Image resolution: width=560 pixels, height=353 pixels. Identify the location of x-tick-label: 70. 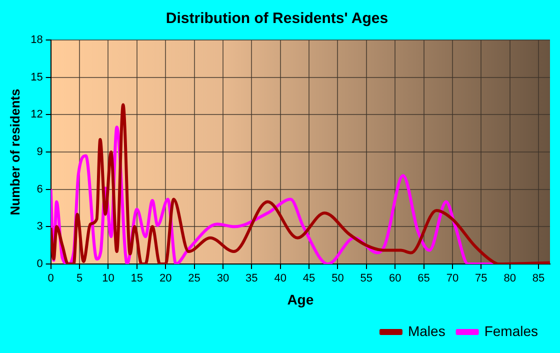
(452, 278).